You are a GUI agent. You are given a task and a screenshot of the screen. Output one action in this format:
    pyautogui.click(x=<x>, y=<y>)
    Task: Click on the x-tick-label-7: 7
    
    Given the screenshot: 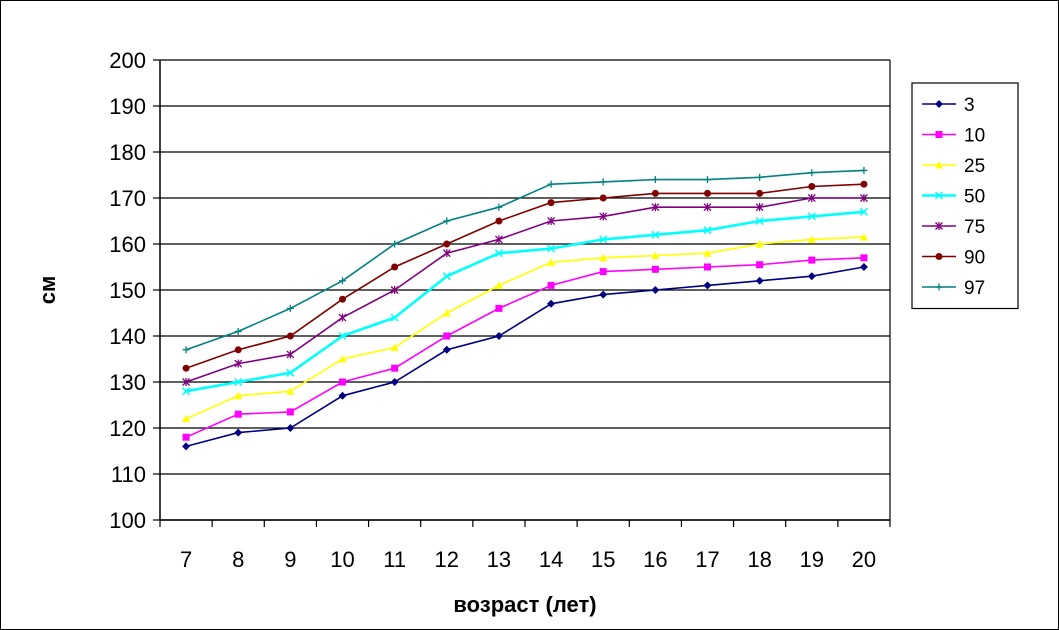 What is the action you would take?
    pyautogui.click(x=186, y=559)
    